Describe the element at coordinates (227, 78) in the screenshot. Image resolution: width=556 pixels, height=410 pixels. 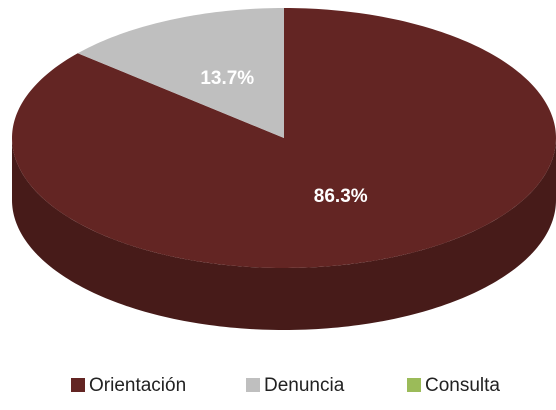
I see `data-label: 13.7%` at that location.